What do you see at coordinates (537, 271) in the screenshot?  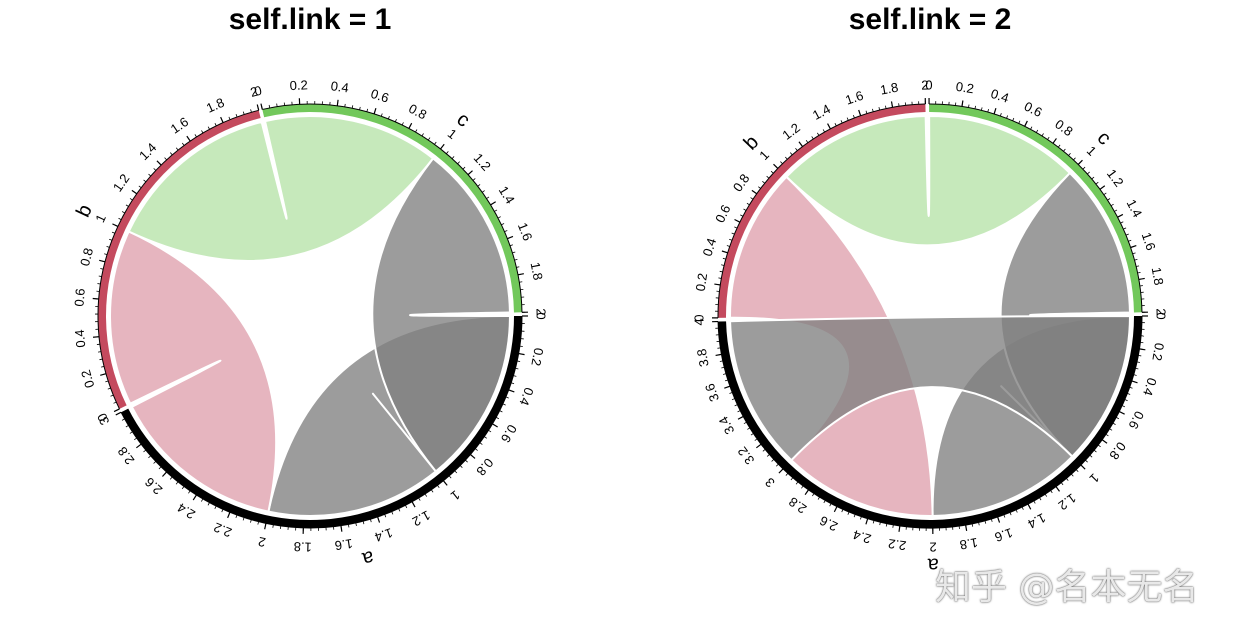 I see `tick-label-c: 1.8` at bounding box center [537, 271].